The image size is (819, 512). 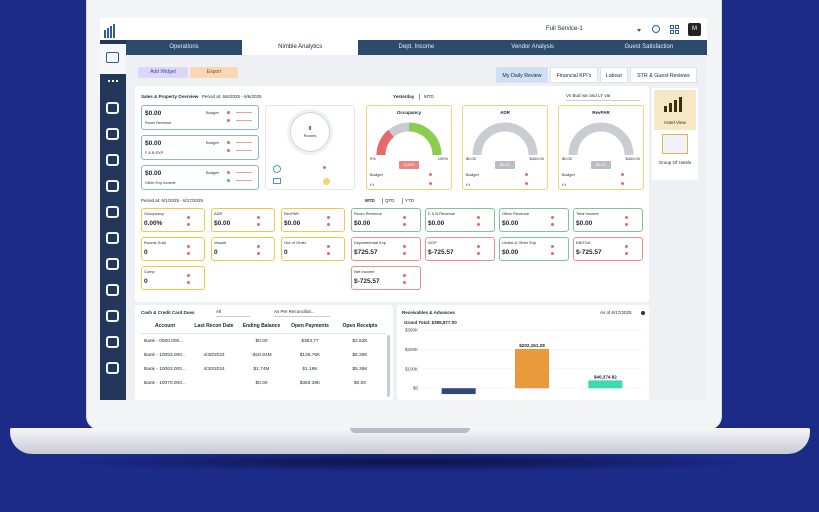 What do you see at coordinates (675, 162) in the screenshot?
I see `side-label: Group Of Hotels` at bounding box center [675, 162].